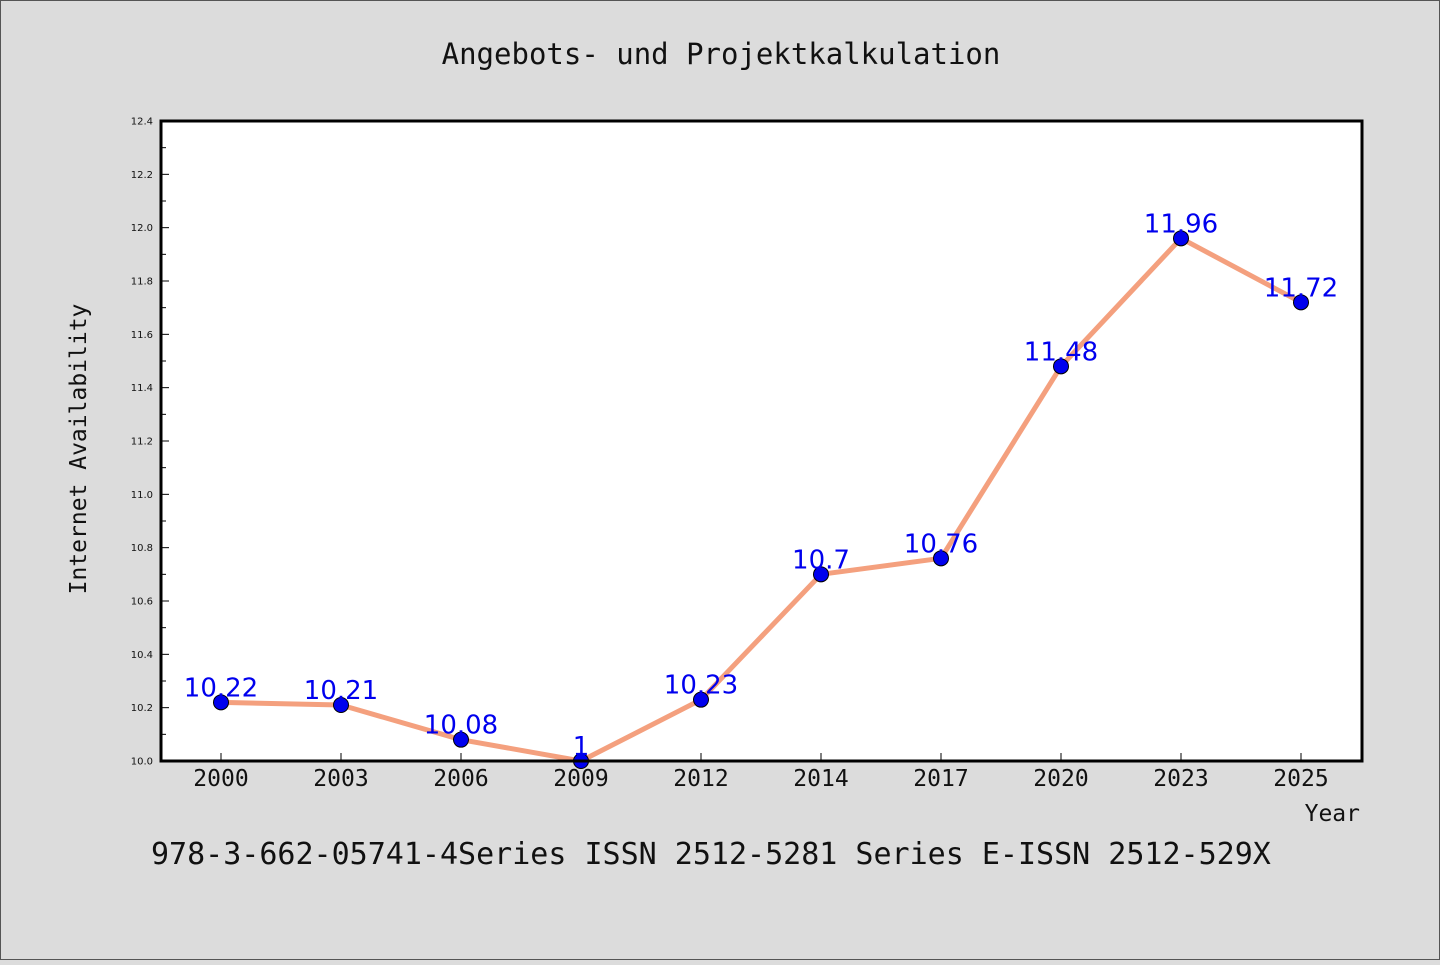 This screenshot has width=1440, height=965. What do you see at coordinates (142, 228) in the screenshot?
I see `y-tick-label: 12.0` at bounding box center [142, 228].